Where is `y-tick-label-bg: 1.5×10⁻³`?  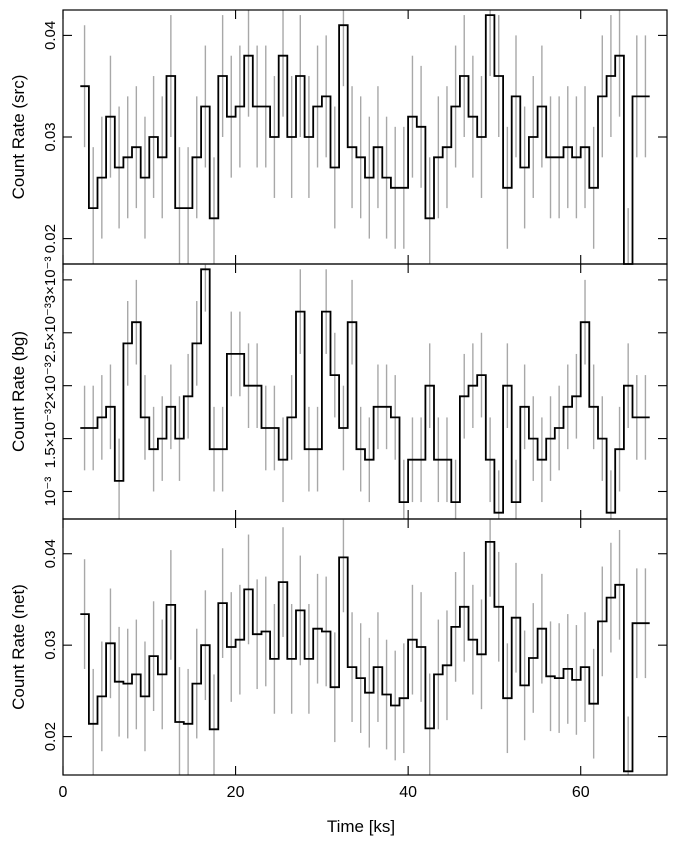 y-tick-label-bg: 1.5×10⁻³ is located at coordinates (50, 438).